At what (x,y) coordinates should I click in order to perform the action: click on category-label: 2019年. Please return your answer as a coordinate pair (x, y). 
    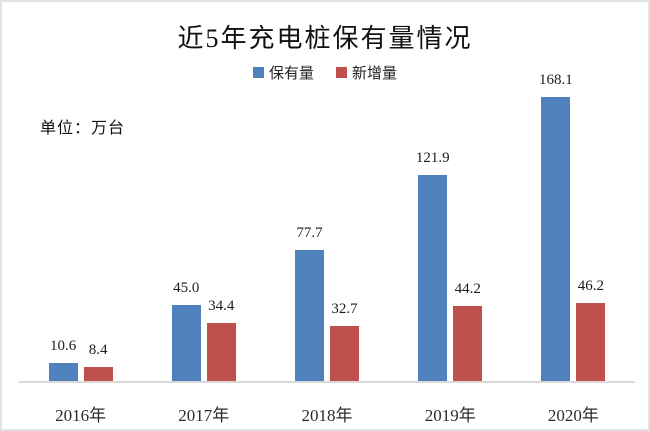
    Looking at the image, I should click on (450, 415).